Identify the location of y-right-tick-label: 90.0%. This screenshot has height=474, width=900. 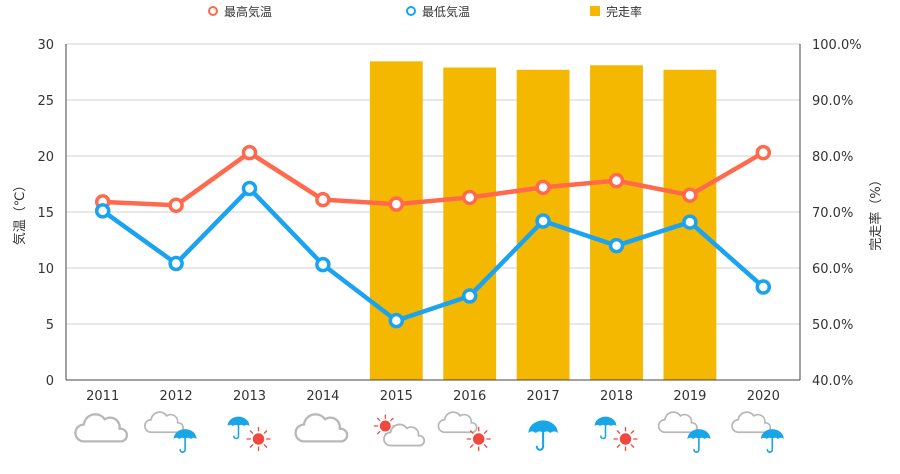
(832, 101).